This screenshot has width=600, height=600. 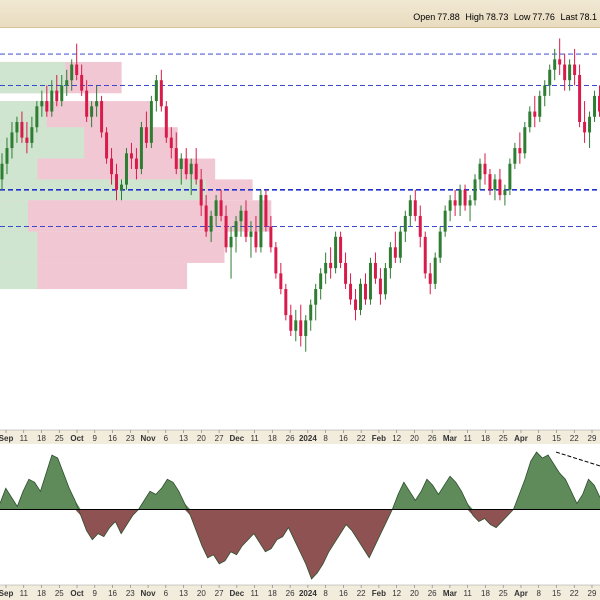 I want to click on x-tick-label: 6, so click(x=166, y=438).